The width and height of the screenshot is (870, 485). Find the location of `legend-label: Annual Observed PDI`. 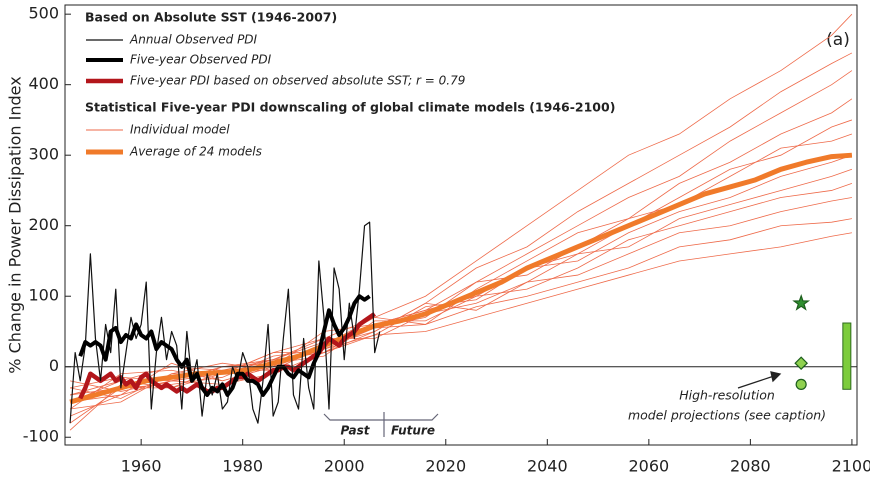

legend-label: Annual Observed PDI is located at coordinates (193, 40).